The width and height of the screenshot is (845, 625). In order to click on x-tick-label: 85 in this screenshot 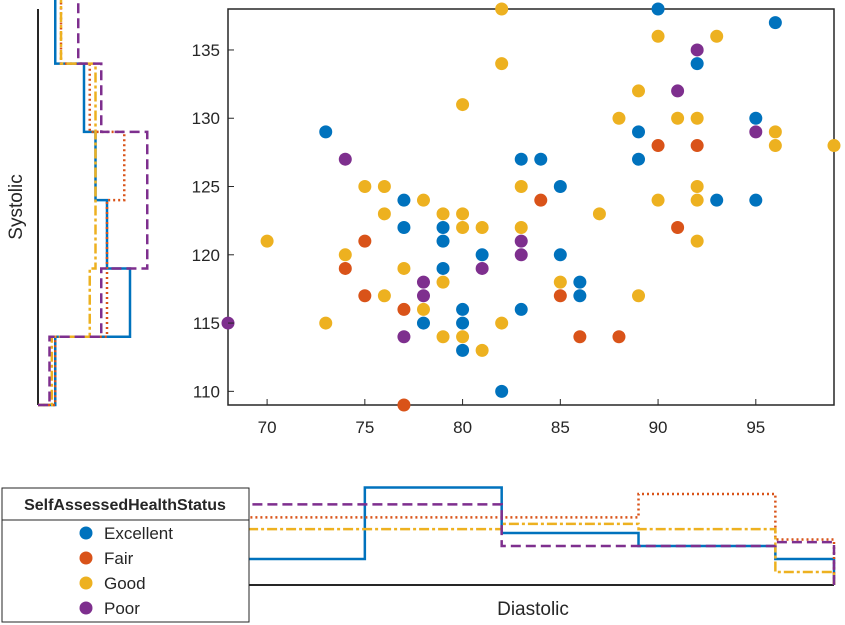, I will do `click(560, 427)`.